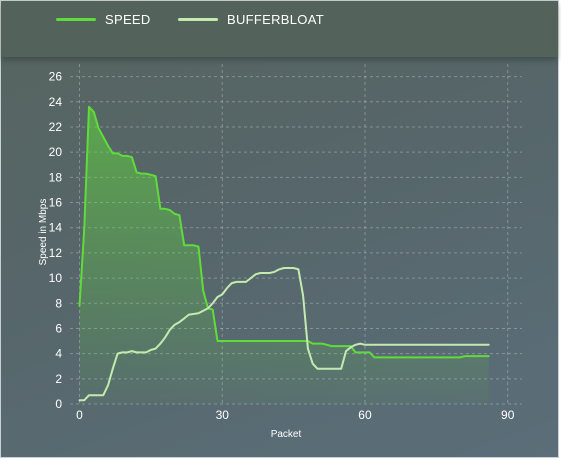 Image resolution: width=561 pixels, height=460 pixels. Describe the element at coordinates (56, 152) in the screenshot. I see `y-tick-label: 20` at that location.